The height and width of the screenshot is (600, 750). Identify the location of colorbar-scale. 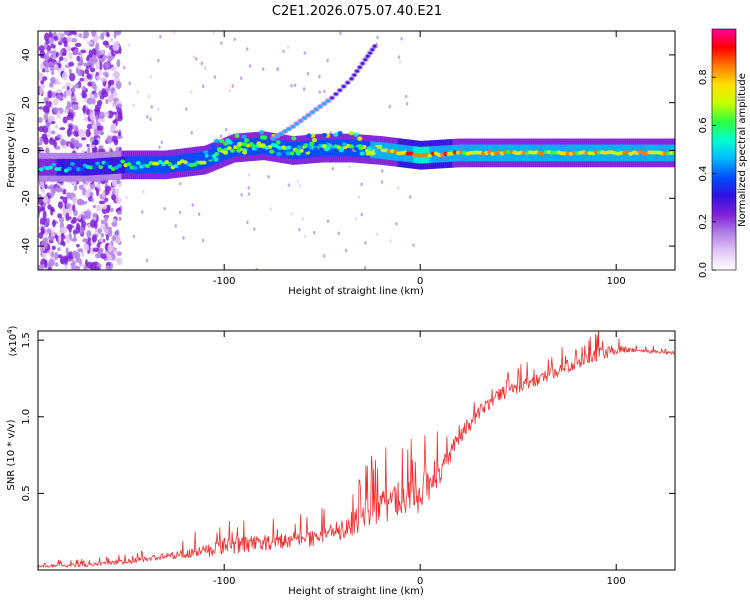
(724, 149).